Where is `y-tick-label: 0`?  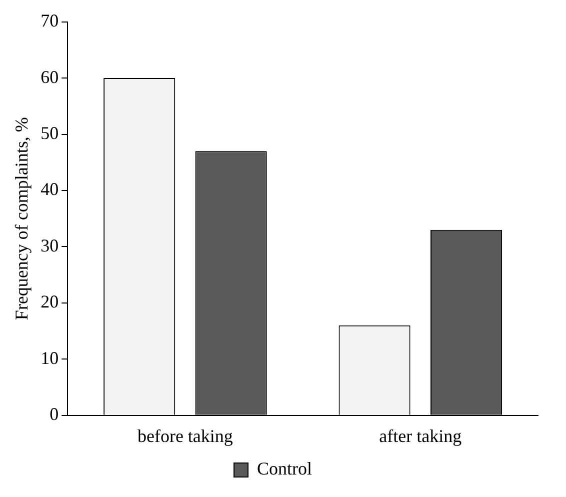
y-tick-label: 0 is located at coordinates (54, 414).